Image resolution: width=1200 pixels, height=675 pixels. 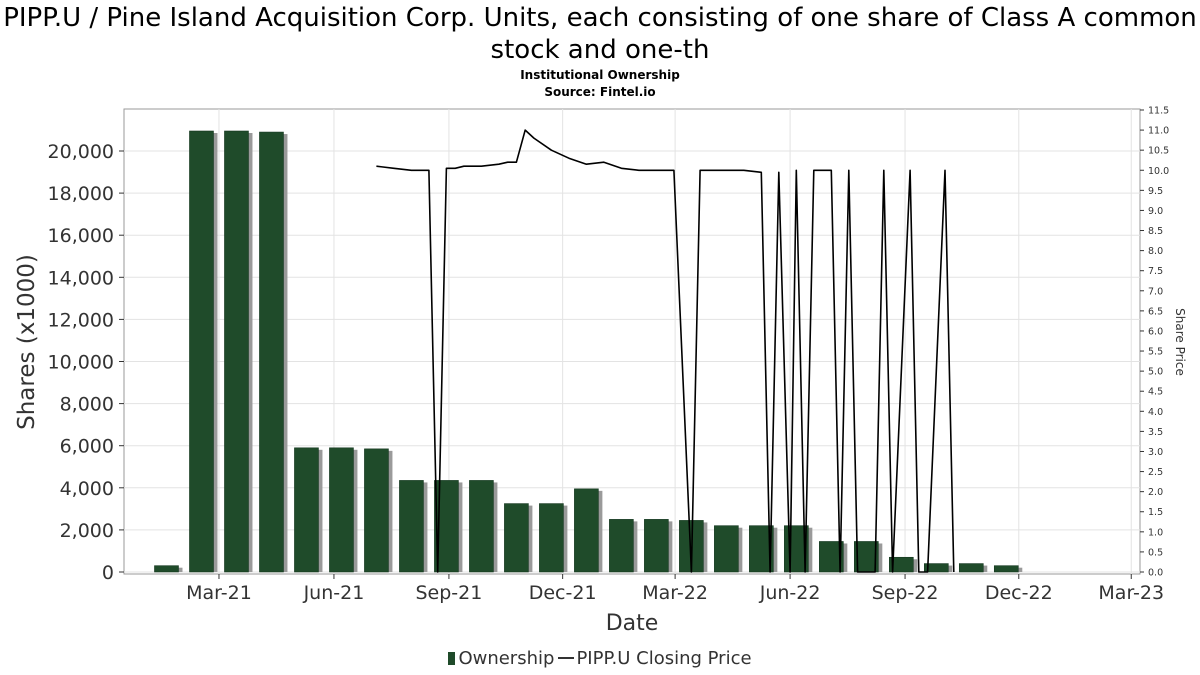 I want to click on y2-tick-label: 2.0, so click(x=1155, y=492).